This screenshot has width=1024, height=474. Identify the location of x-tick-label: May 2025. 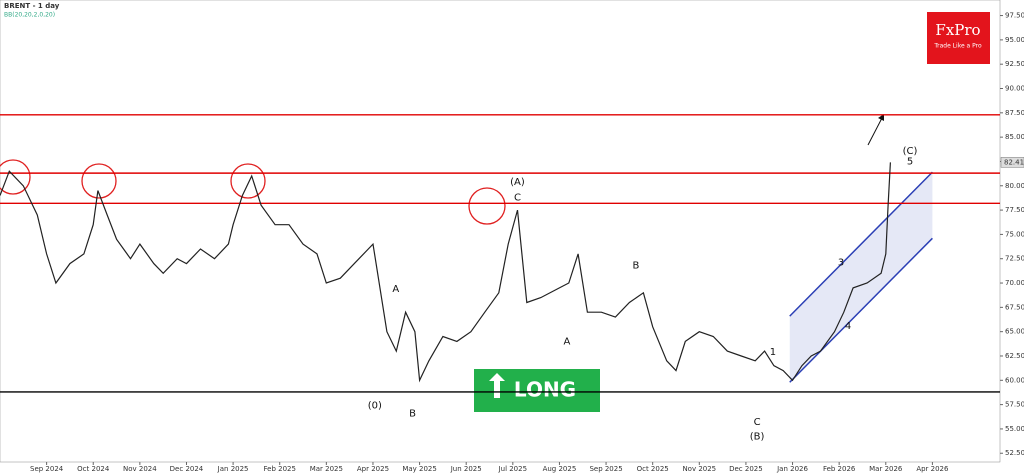
(419, 469).